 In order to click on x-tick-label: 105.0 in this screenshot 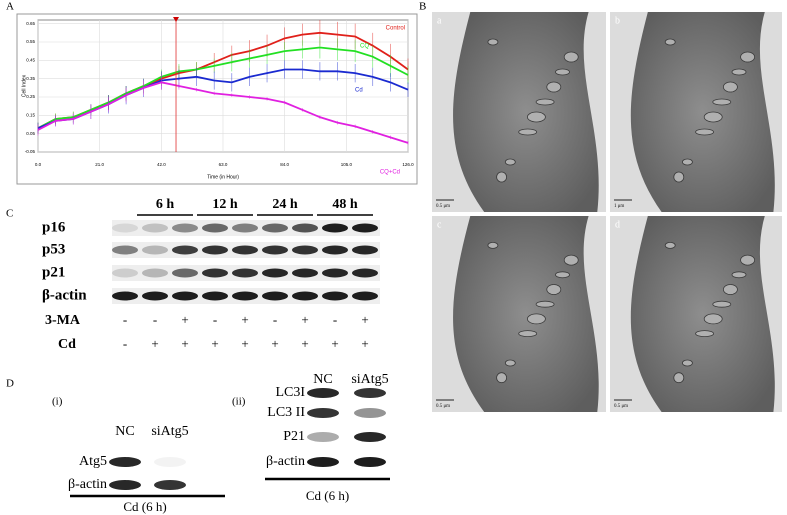, I will do `click(347, 164)`.